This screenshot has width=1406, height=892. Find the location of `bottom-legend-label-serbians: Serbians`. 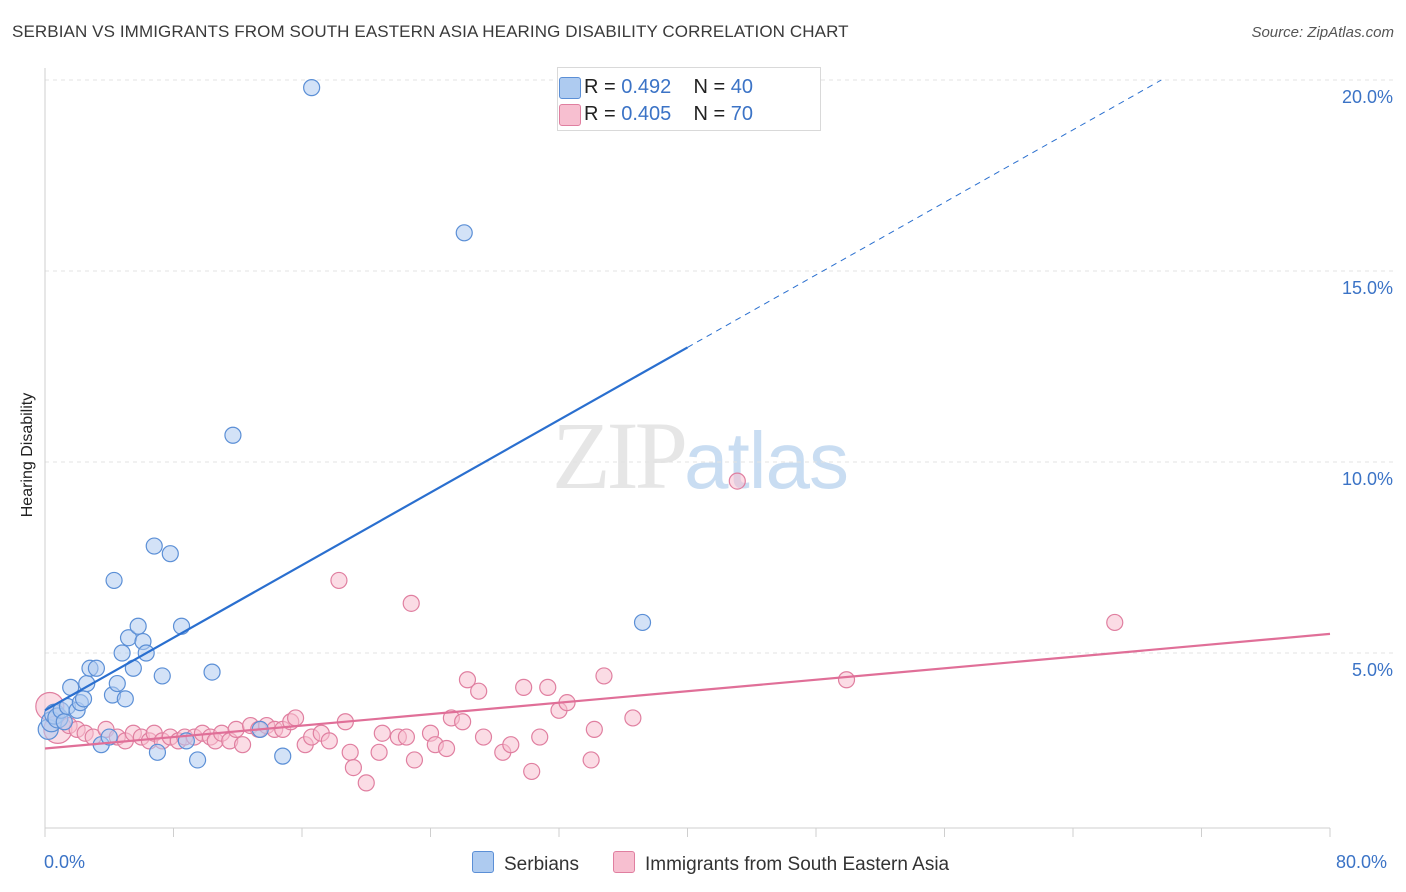

bottom-legend-label-serbians: Serbians is located at coordinates (541, 864).